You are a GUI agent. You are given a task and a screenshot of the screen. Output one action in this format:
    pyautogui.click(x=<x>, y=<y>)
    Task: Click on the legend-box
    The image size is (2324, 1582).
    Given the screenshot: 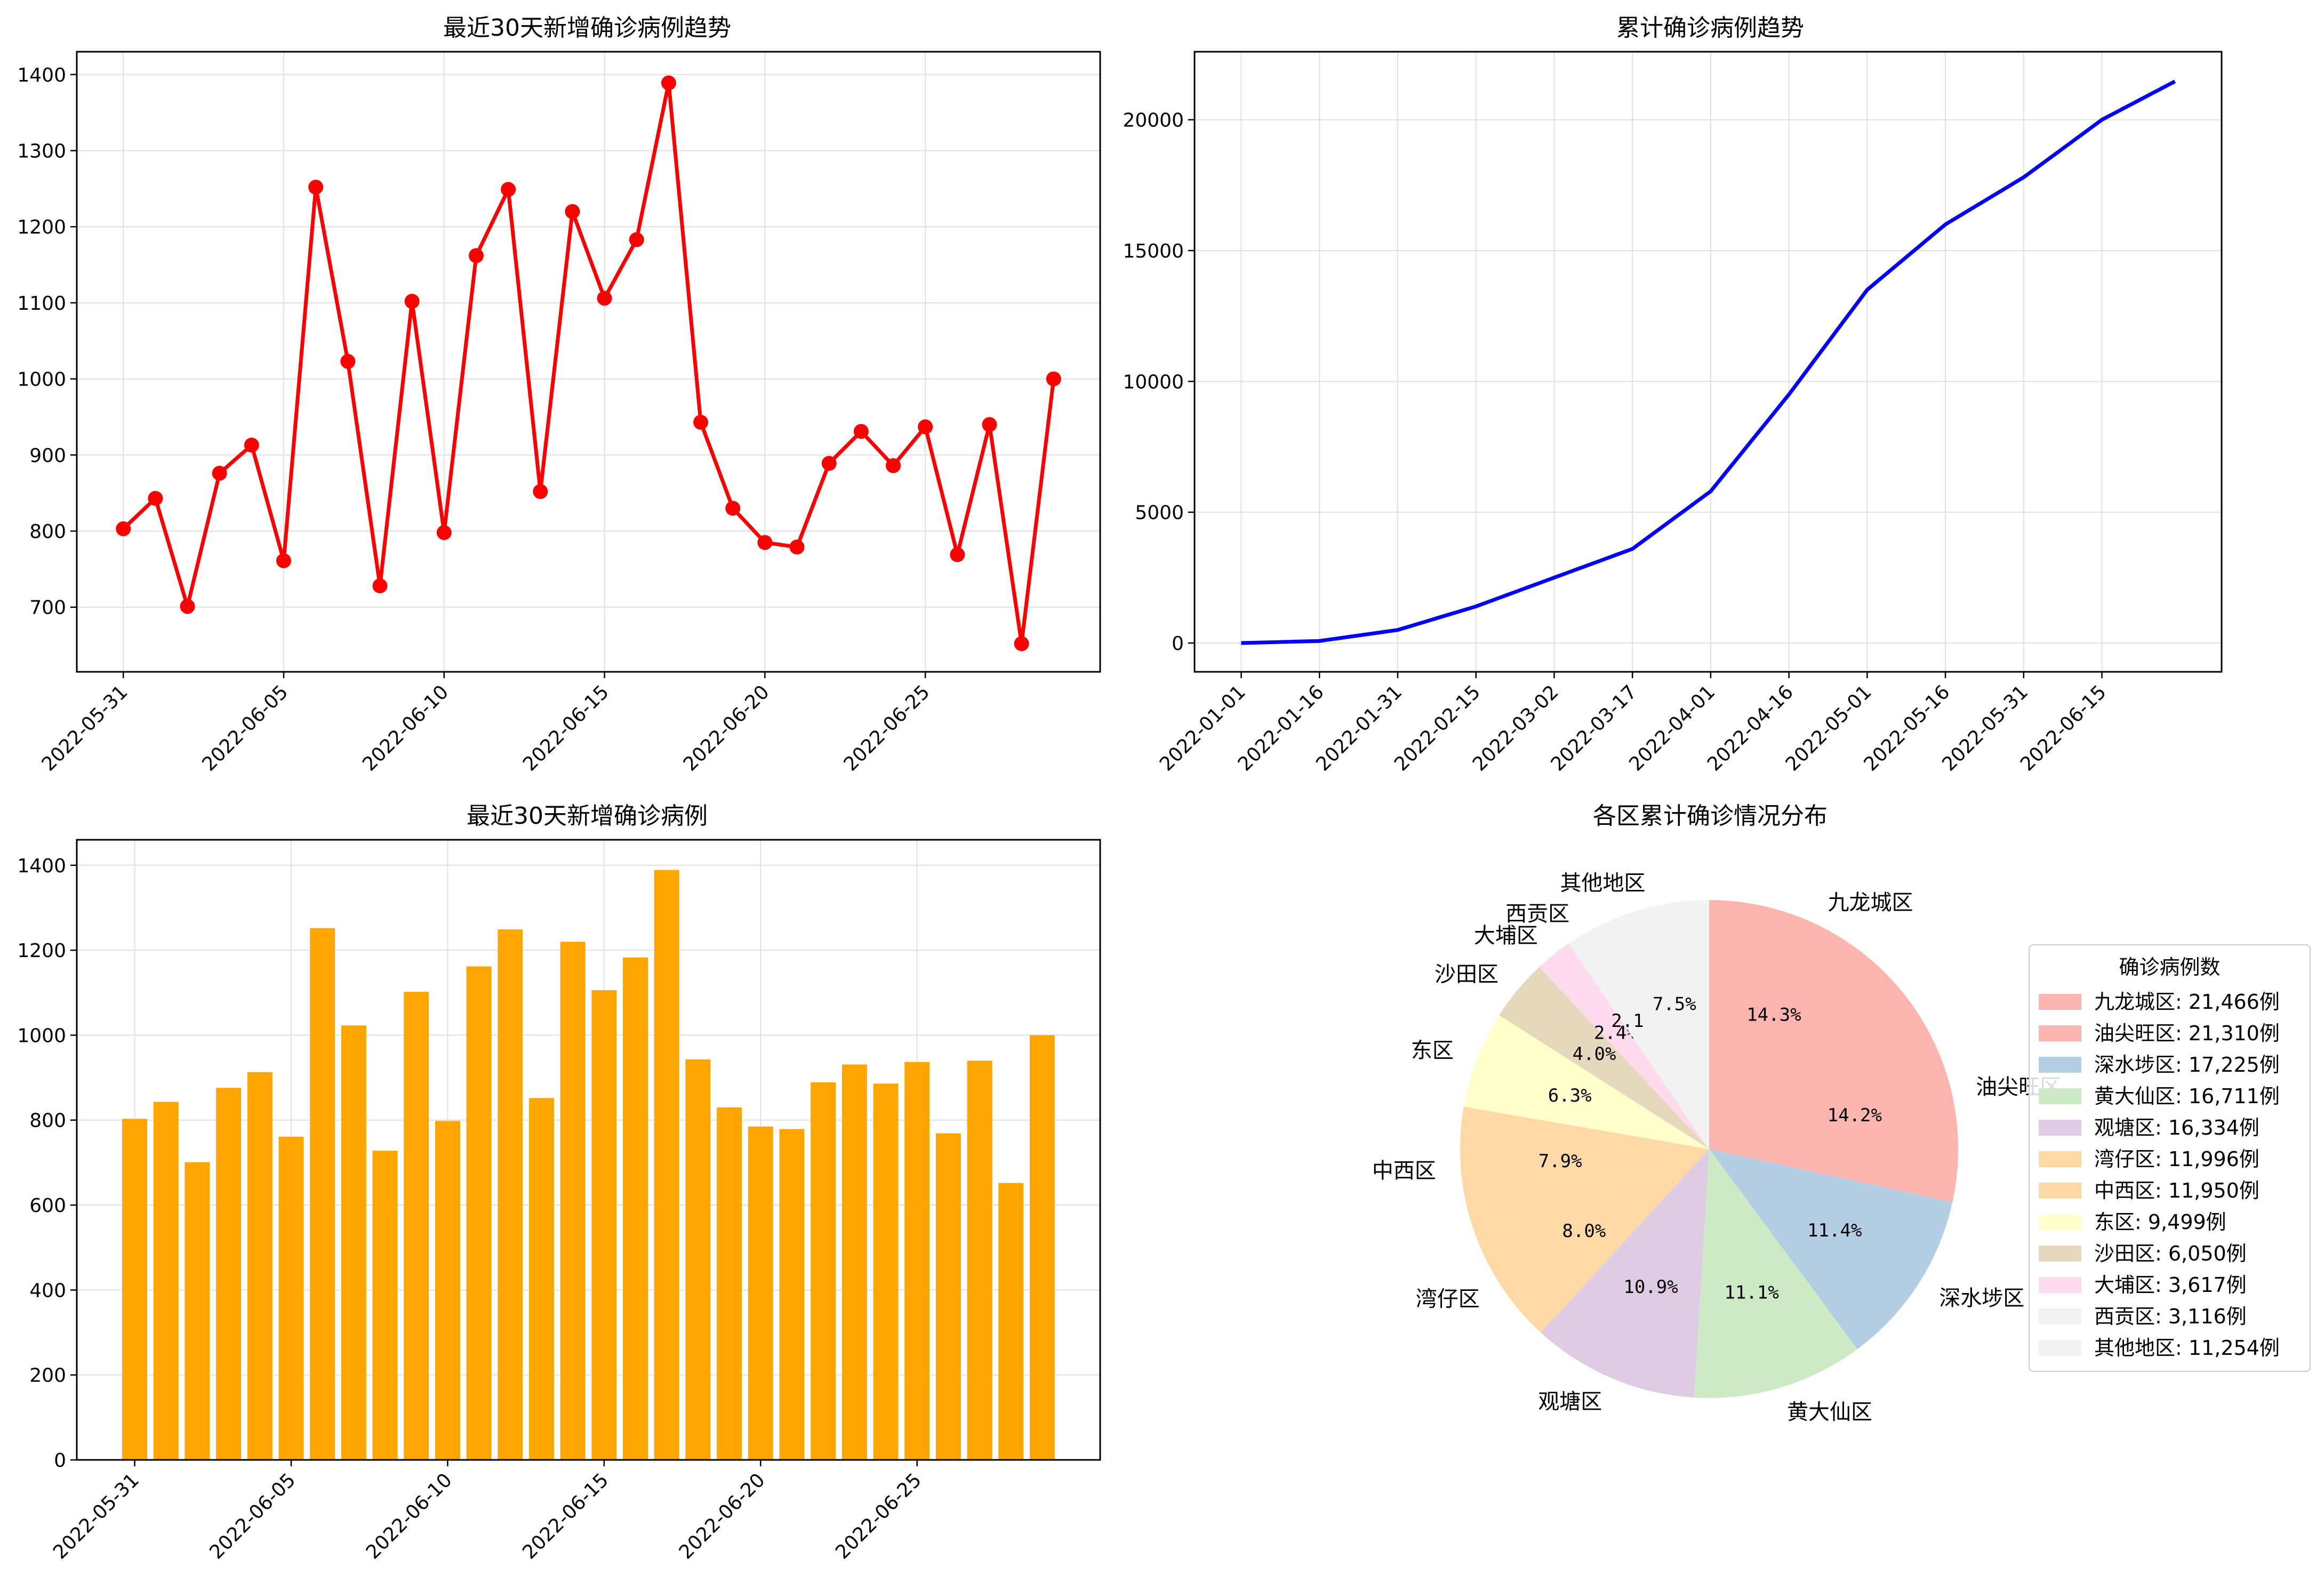 What is the action you would take?
    pyautogui.click(x=2170, y=1158)
    